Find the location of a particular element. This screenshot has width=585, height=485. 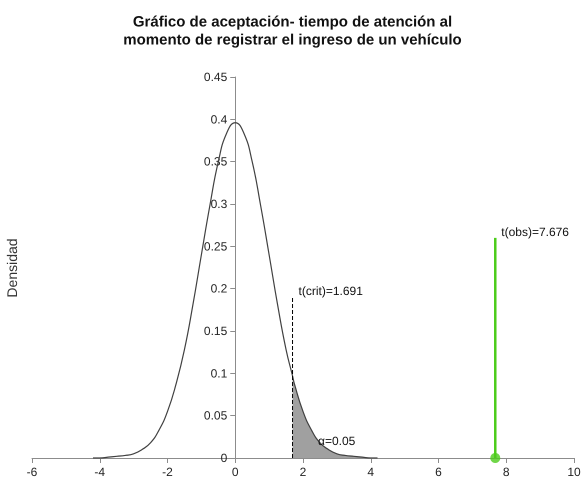

x-tick-label: 2 is located at coordinates (303, 472).